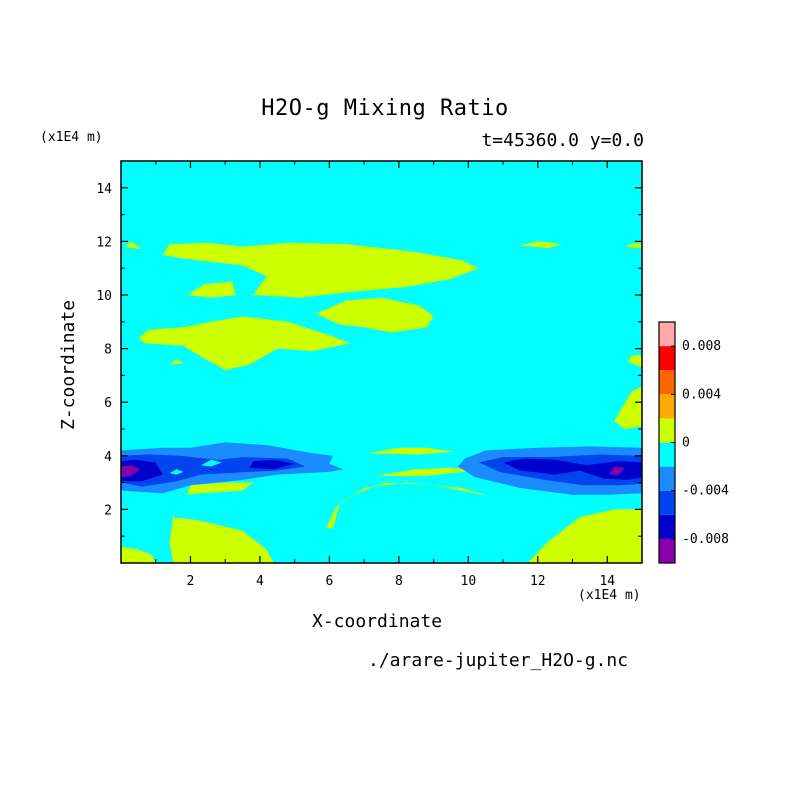  I want to click on x-tick-label: 14, so click(607, 581).